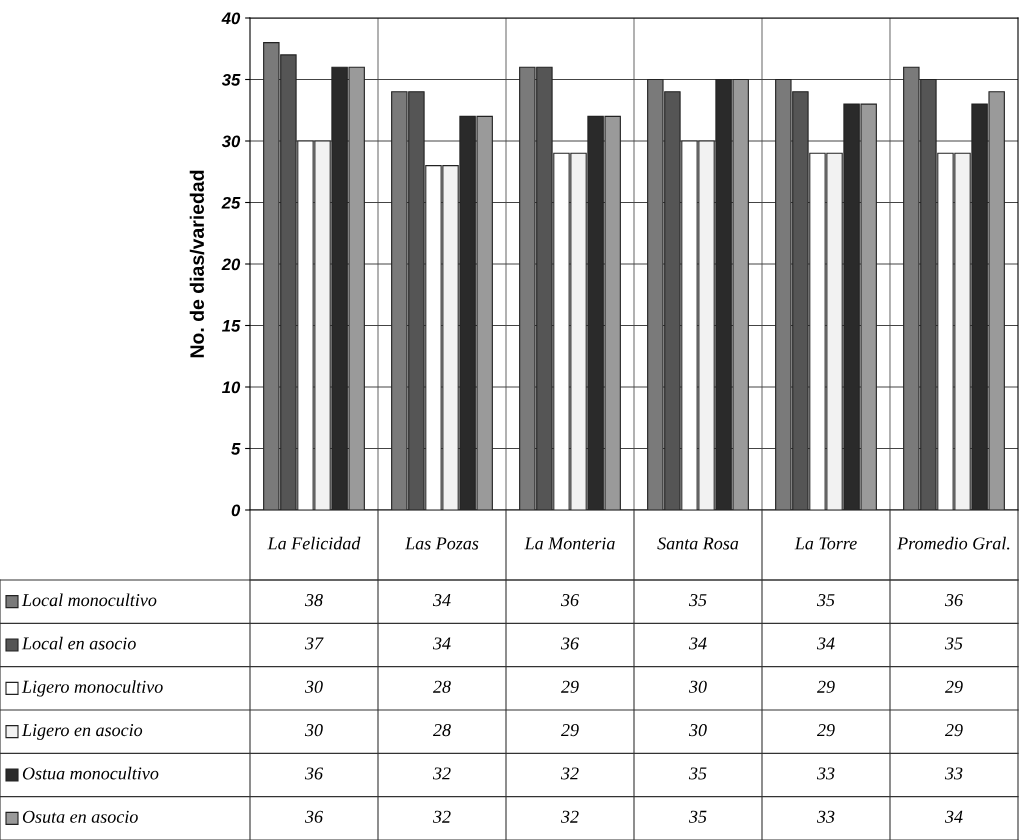  I want to click on legend-label: Local en asocio, so click(78, 643).